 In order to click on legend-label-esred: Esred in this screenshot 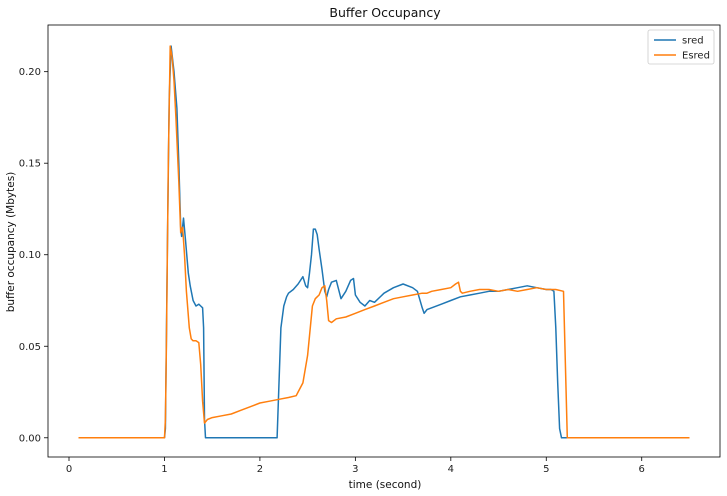, I will do `click(696, 56)`.